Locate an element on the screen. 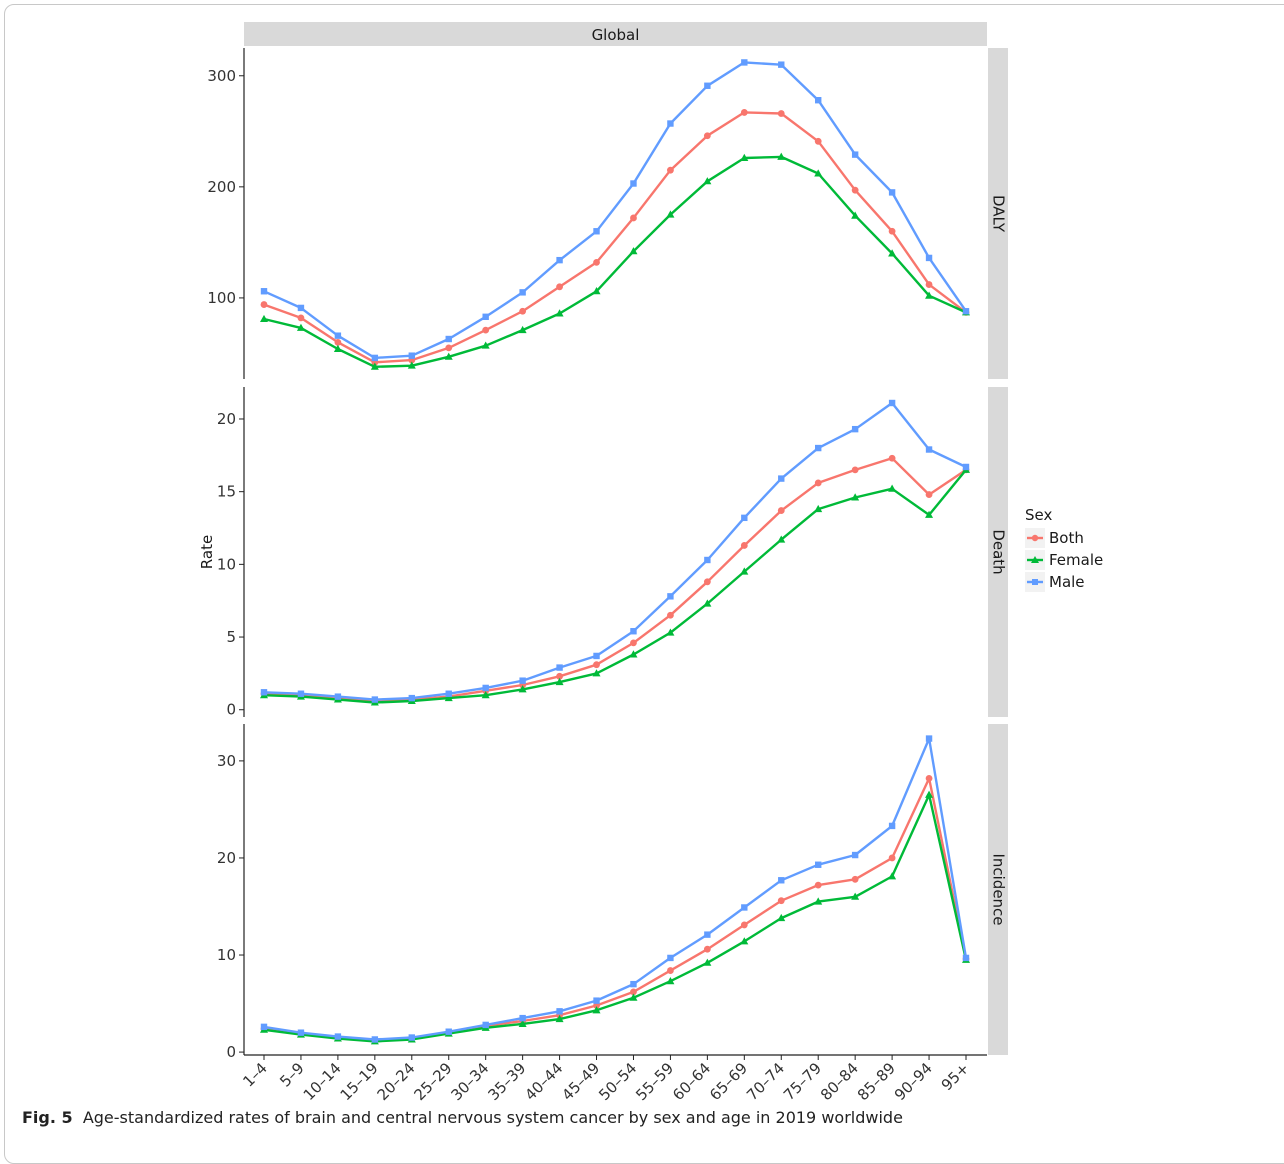 The width and height of the screenshot is (1284, 1164). x-tick-label: 80–84 is located at coordinates (839, 1081).